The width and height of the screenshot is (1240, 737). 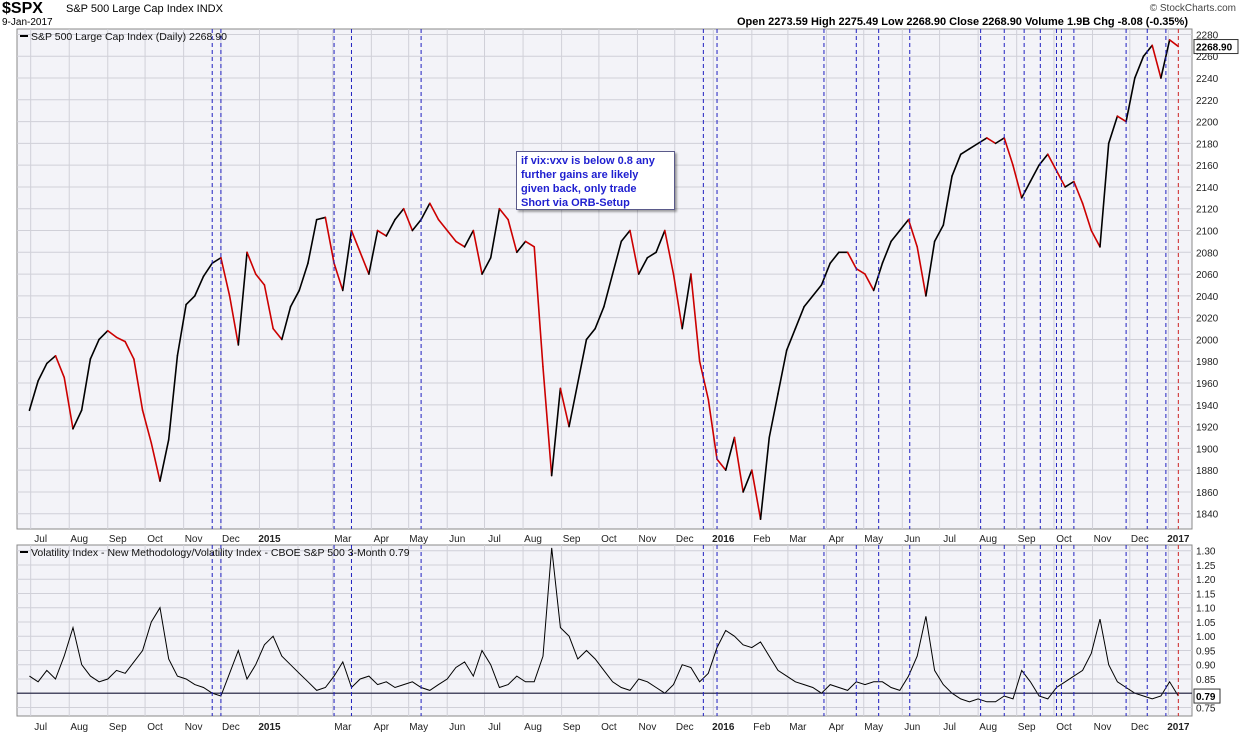 I want to click on symbol-description: S&P 500 Large Cap Index INDX, so click(x=144, y=9).